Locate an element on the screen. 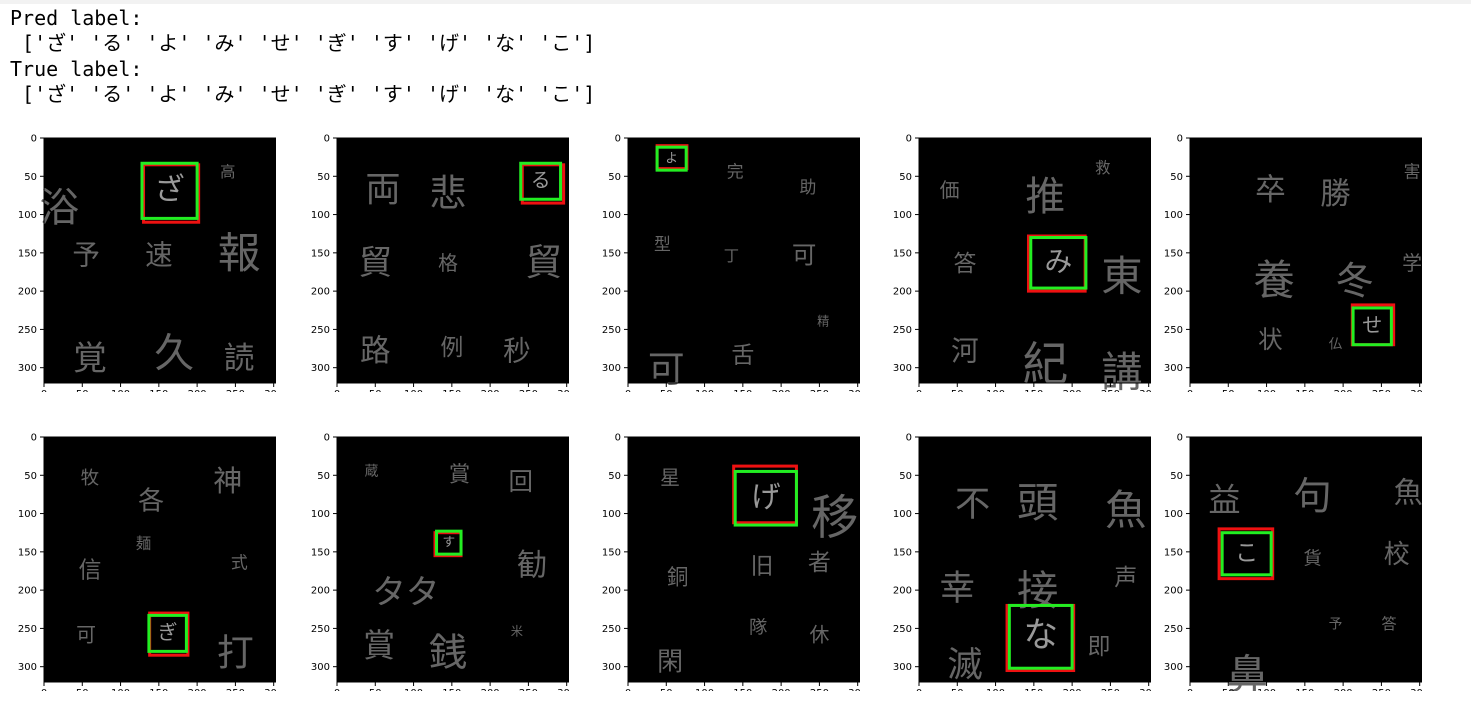  background-glyph: 救 is located at coordinates (1102, 168).